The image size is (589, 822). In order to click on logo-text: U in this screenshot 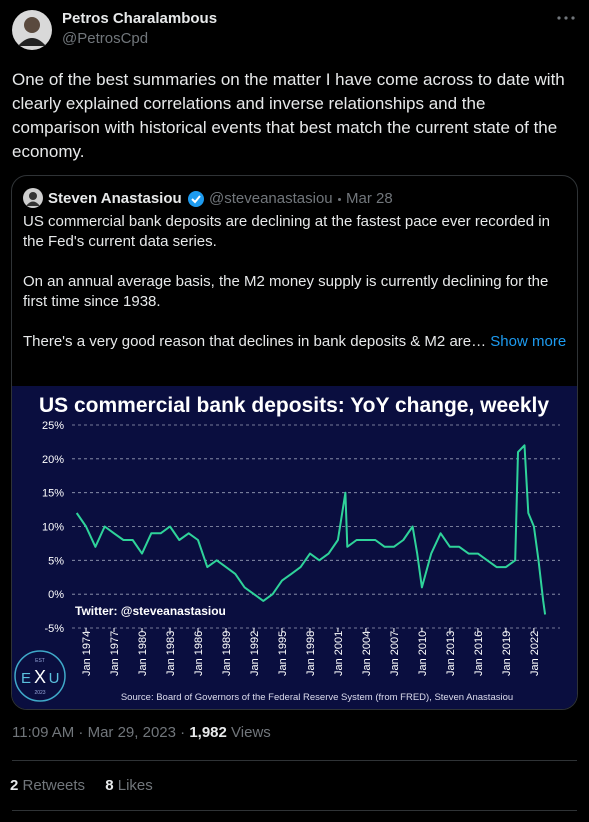, I will do `click(54, 678)`.